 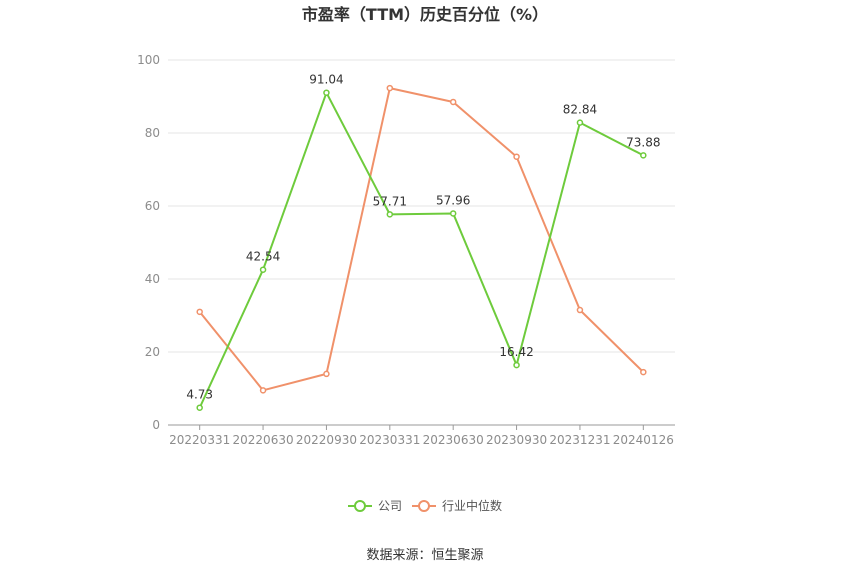 I want to click on y-tick-label: 0, so click(x=156, y=425).